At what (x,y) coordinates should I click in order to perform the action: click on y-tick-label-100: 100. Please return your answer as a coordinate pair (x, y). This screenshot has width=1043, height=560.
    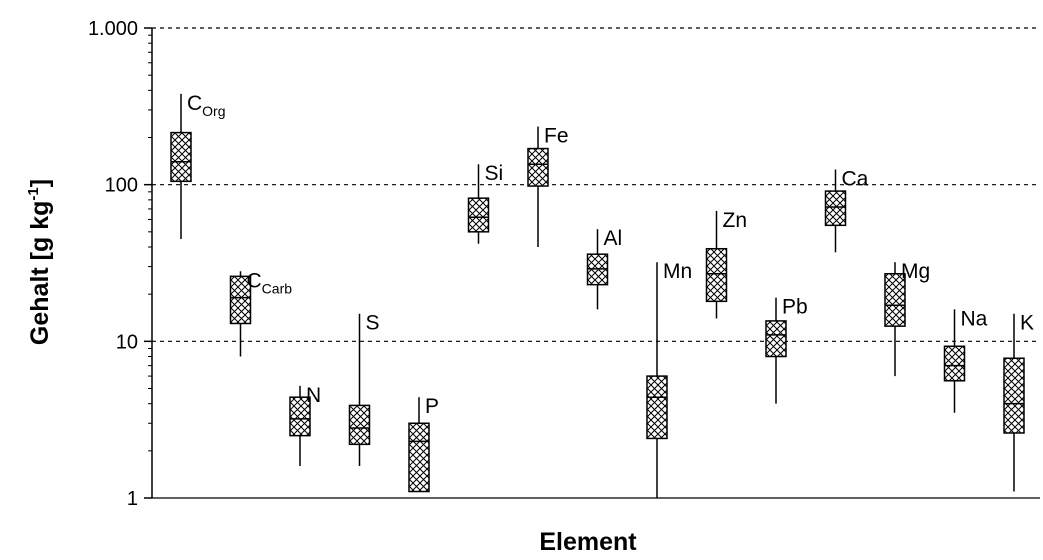
    Looking at the image, I should click on (121, 186).